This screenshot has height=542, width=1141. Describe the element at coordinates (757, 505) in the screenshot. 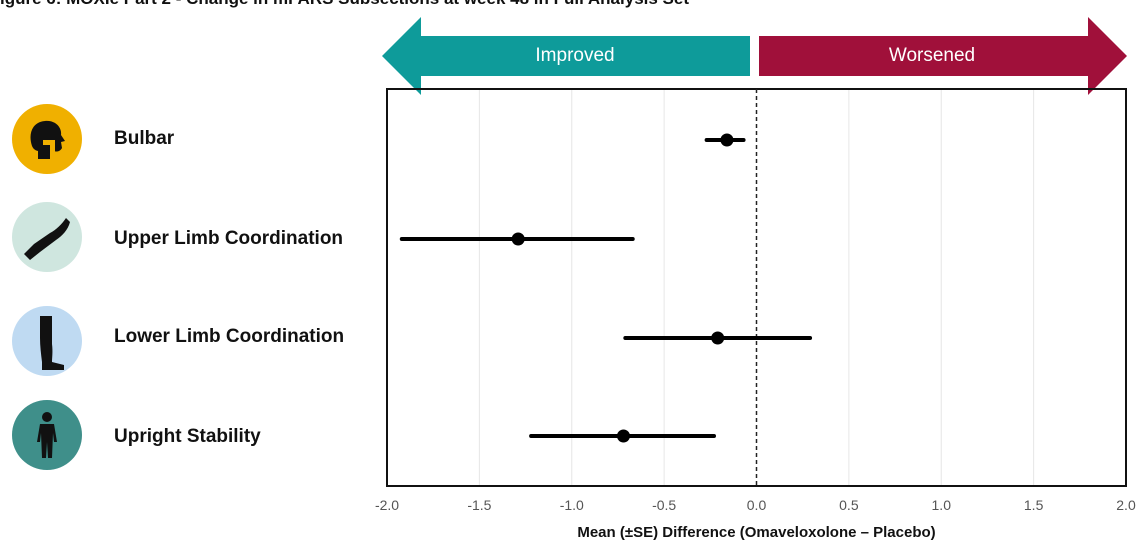

I see `x-tick-label-4: 0.0` at that location.